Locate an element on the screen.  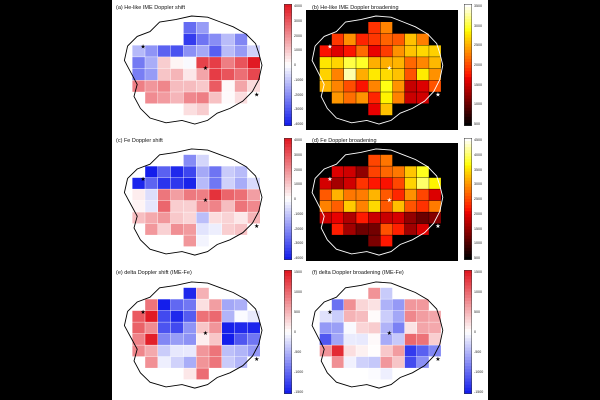
panel-a-cell-region-H is located at coordinates (241, 74).